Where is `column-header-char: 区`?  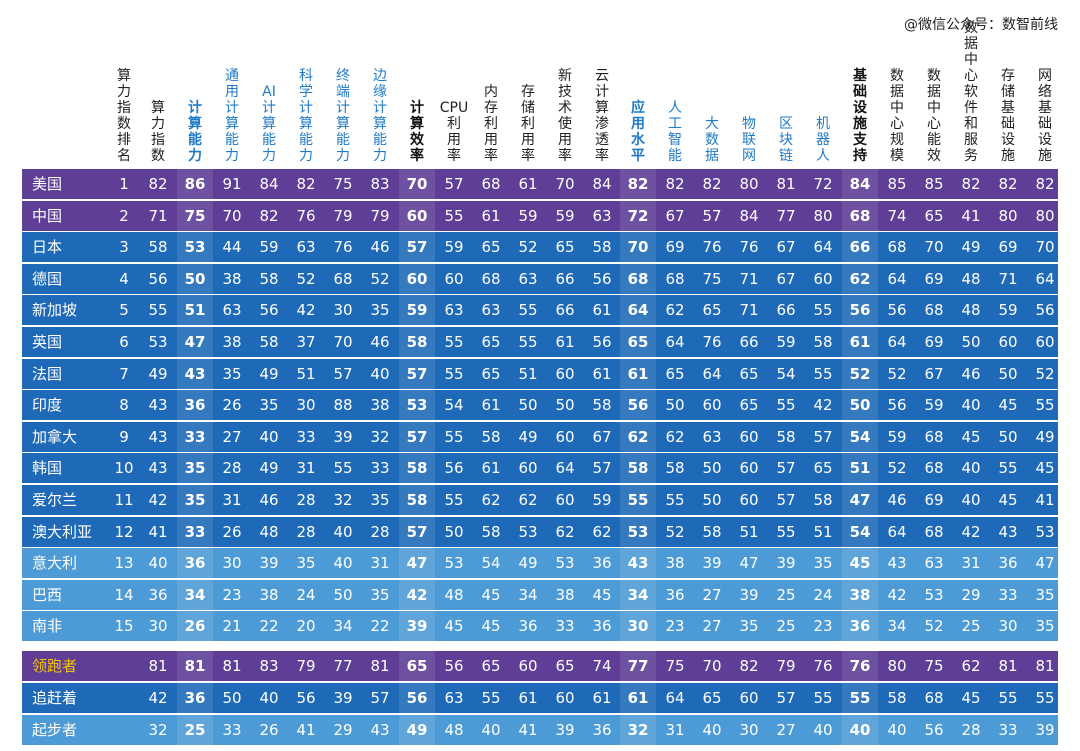
column-header-char: 区 is located at coordinates (786, 124).